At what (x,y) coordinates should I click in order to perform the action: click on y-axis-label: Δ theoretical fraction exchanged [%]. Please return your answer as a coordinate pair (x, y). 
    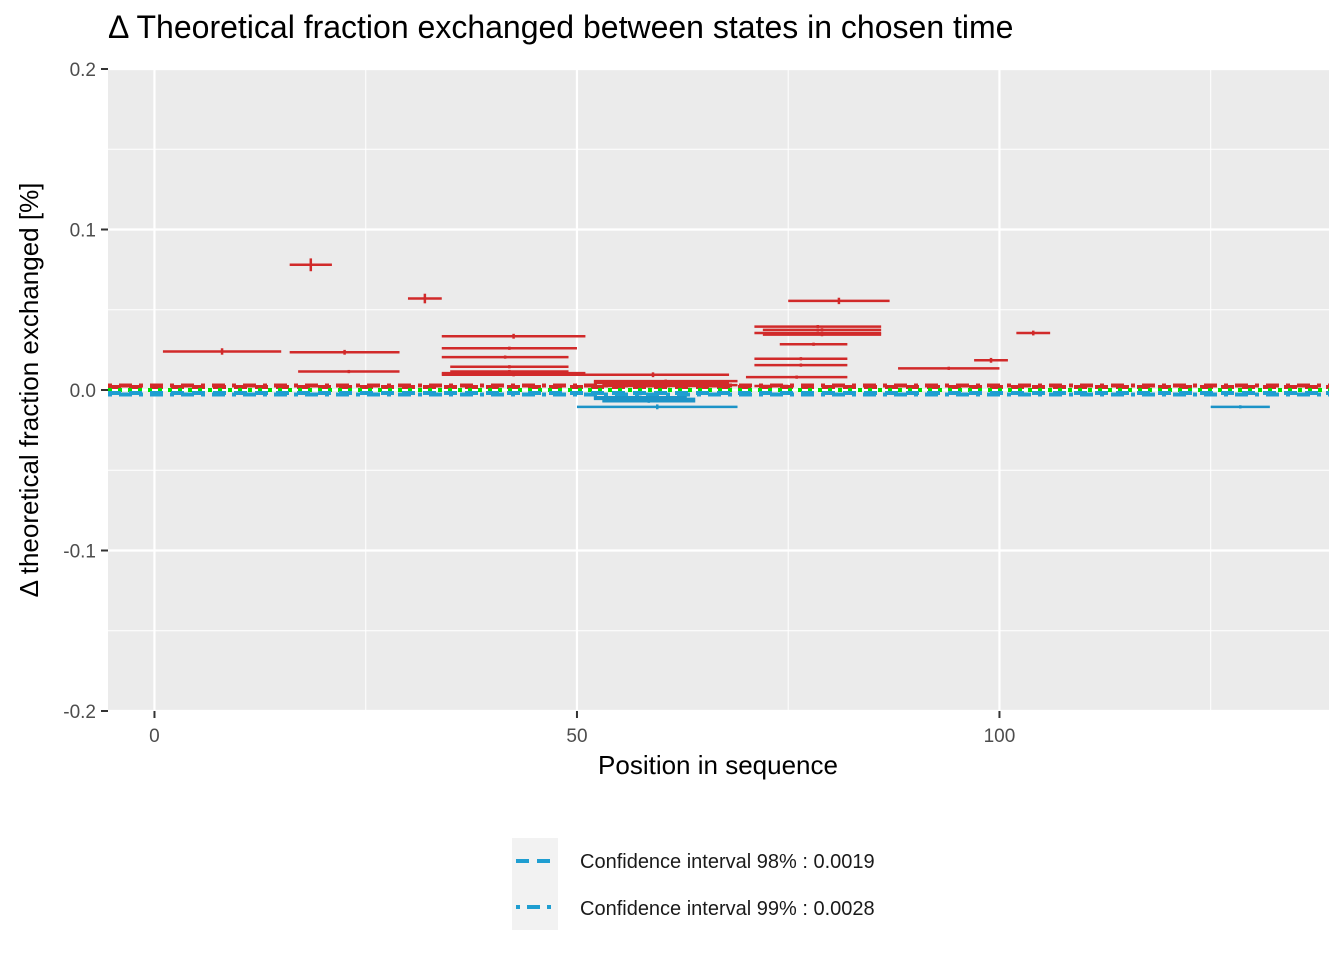
    Looking at the image, I should click on (29, 390).